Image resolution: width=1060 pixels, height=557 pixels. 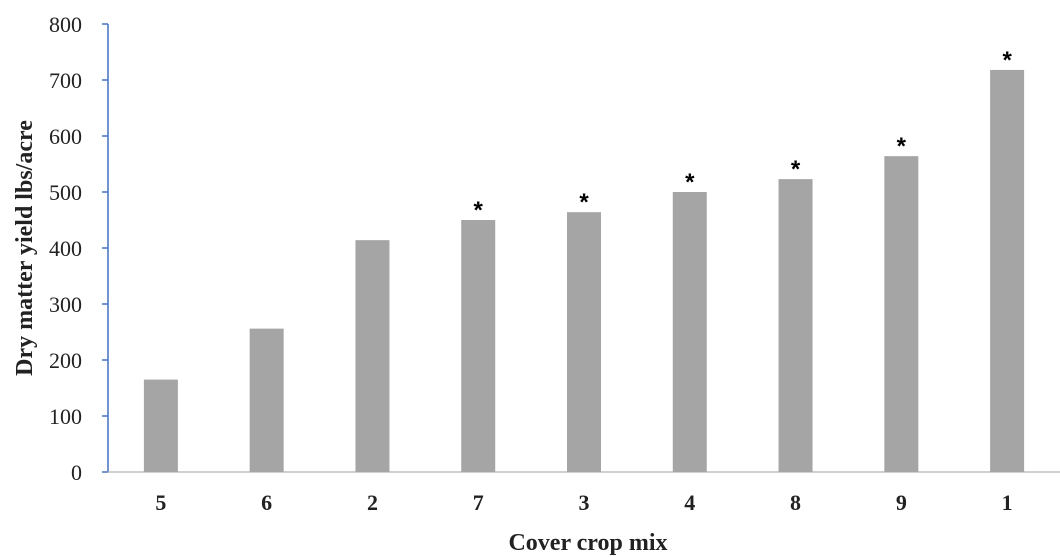 I want to click on x-axis-title: Cover crop mix, so click(x=587, y=543).